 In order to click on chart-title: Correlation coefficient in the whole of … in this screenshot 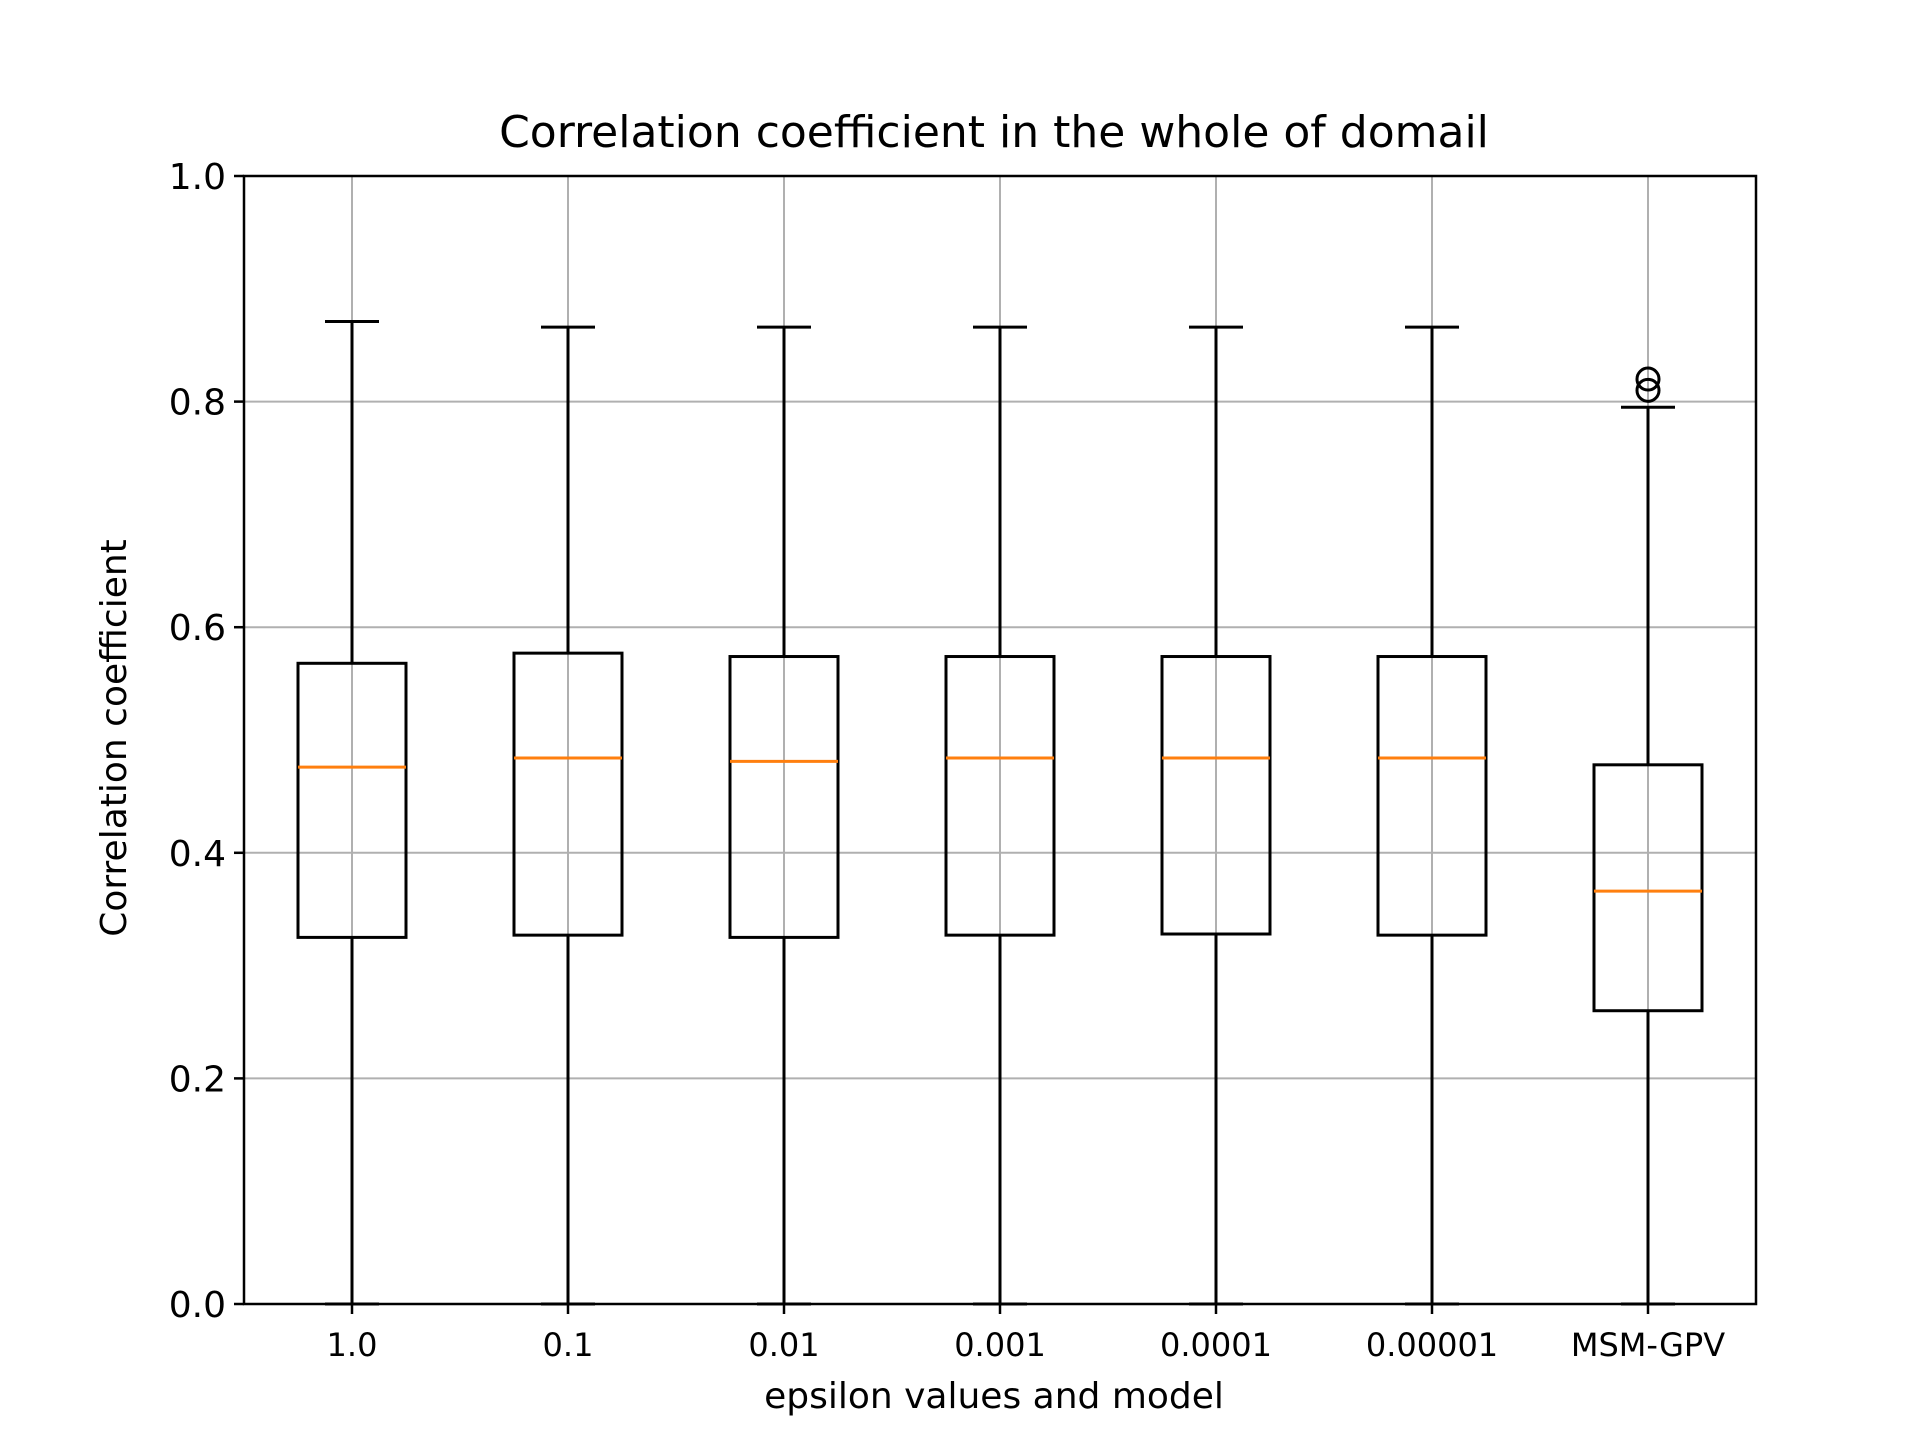, I will do `click(994, 132)`.